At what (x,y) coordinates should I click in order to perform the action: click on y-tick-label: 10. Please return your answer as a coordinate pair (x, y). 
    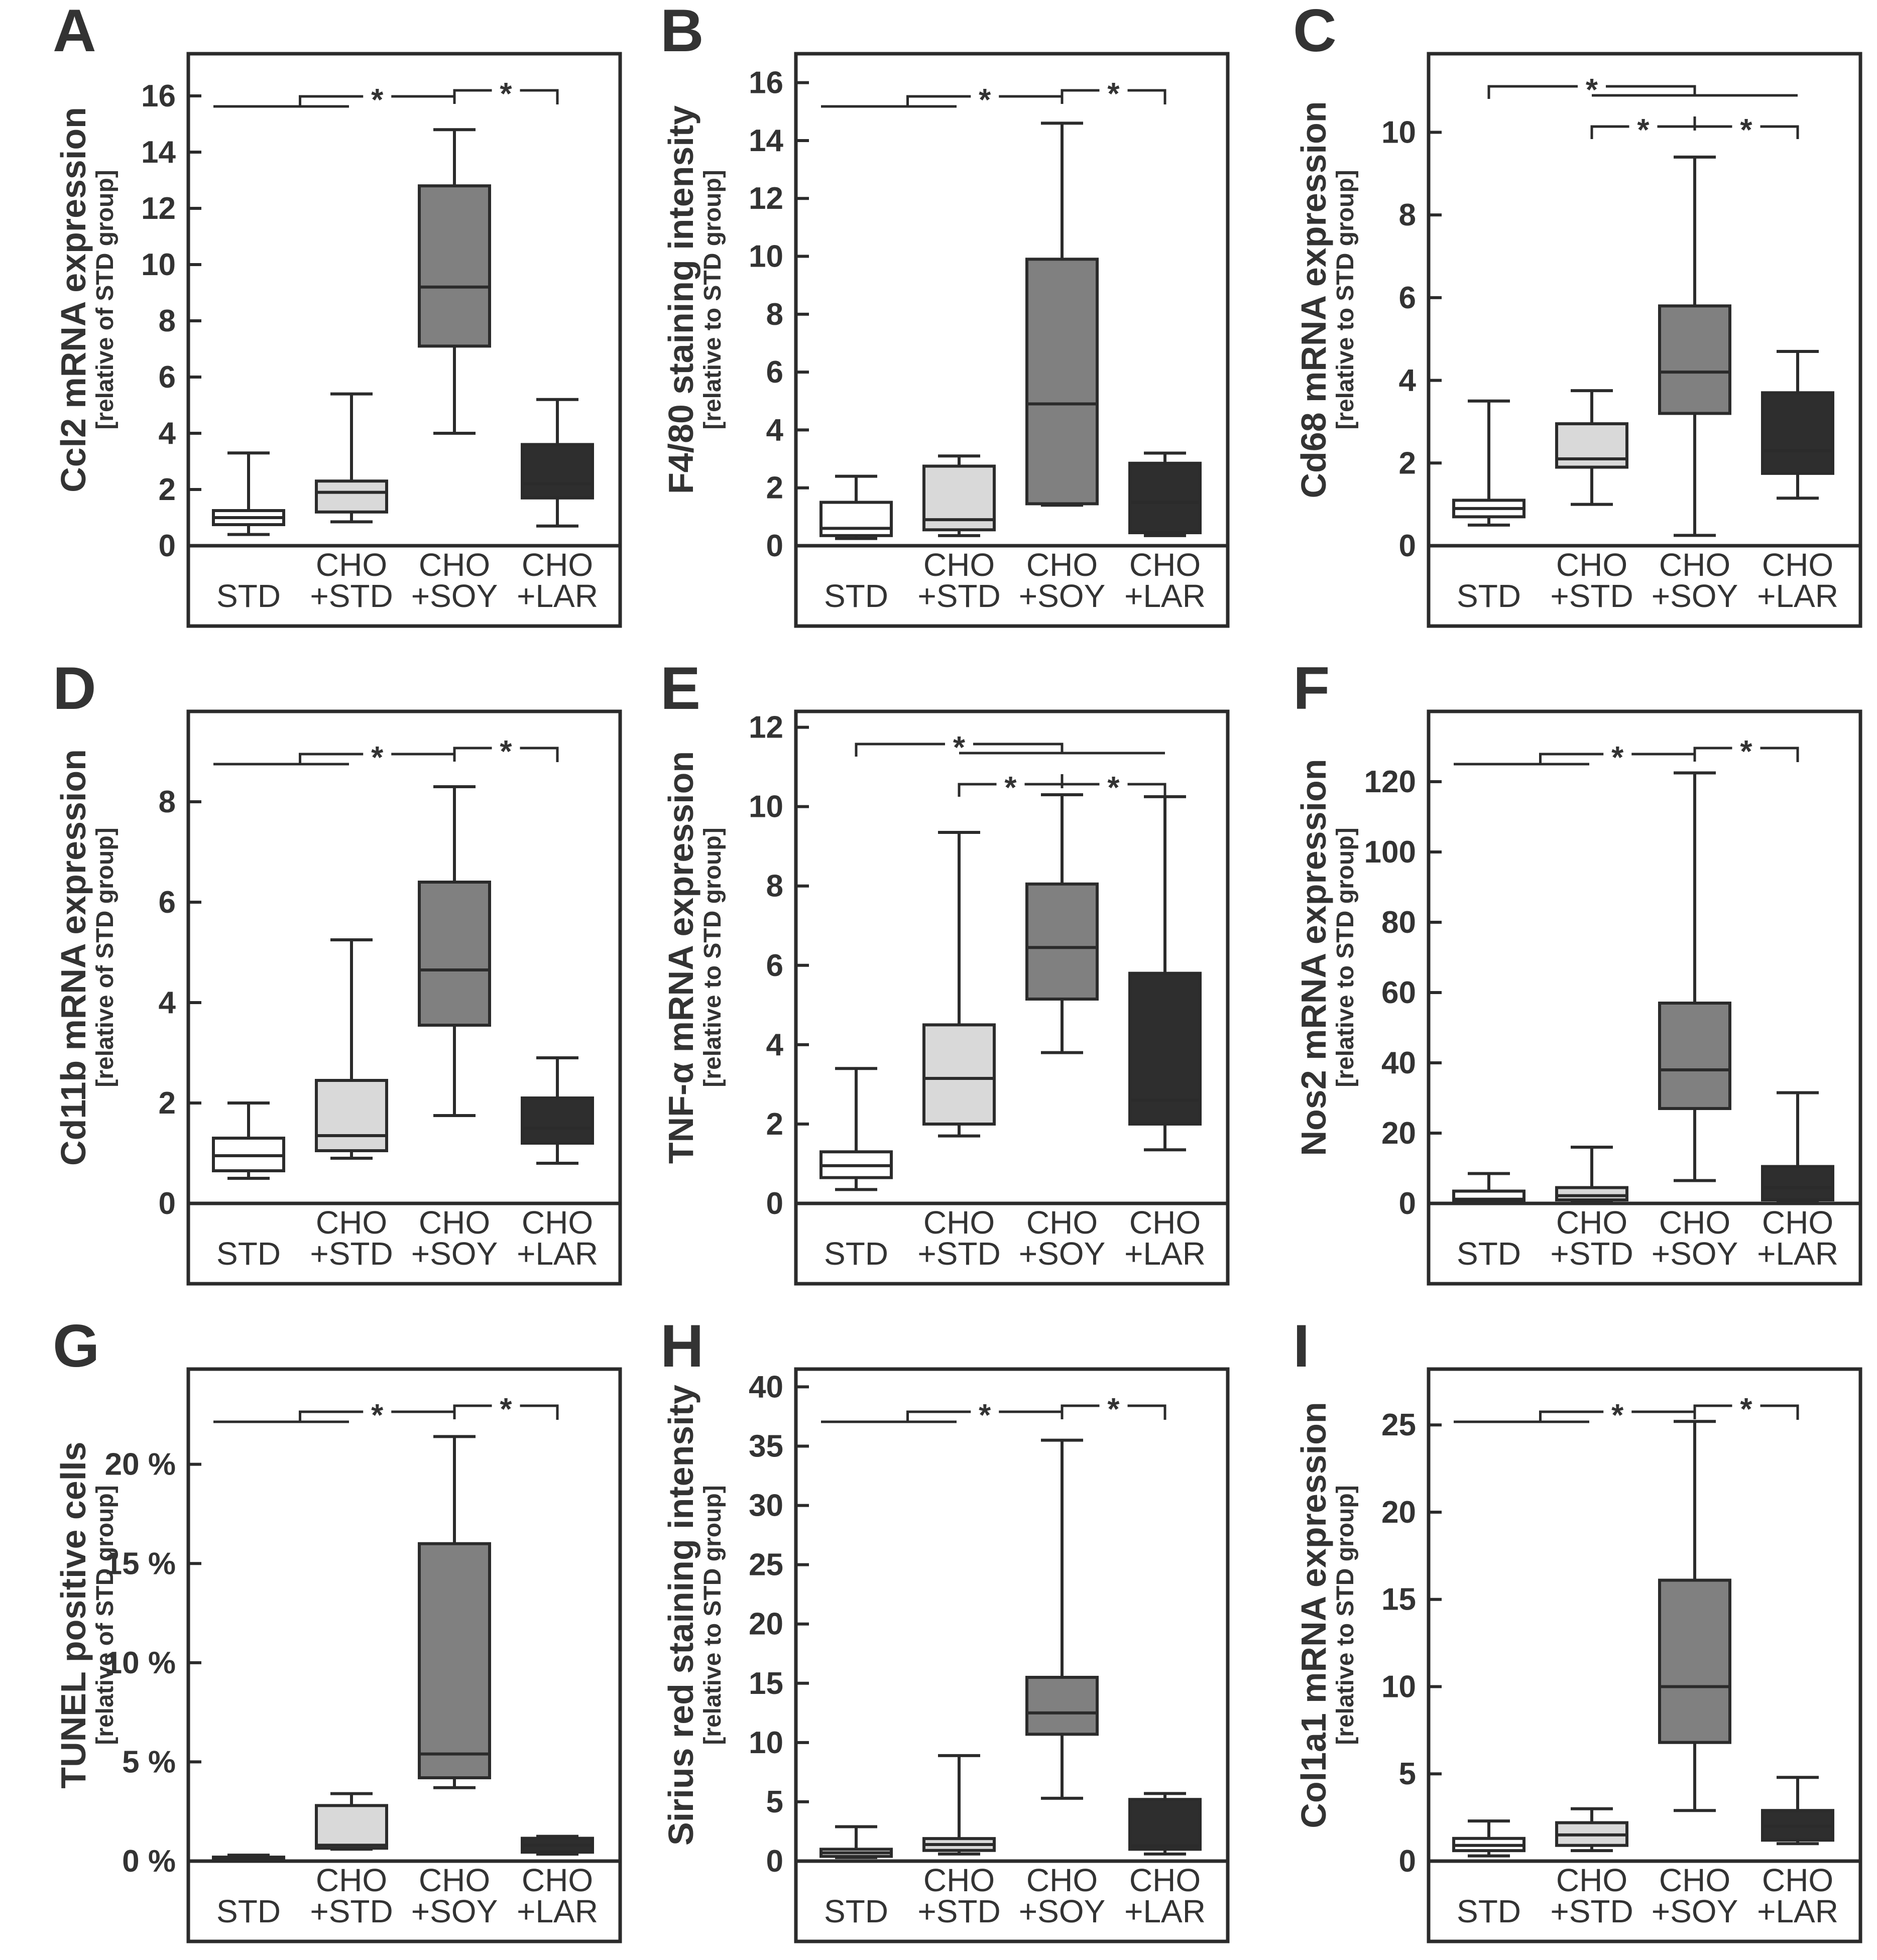
    Looking at the image, I should click on (766, 256).